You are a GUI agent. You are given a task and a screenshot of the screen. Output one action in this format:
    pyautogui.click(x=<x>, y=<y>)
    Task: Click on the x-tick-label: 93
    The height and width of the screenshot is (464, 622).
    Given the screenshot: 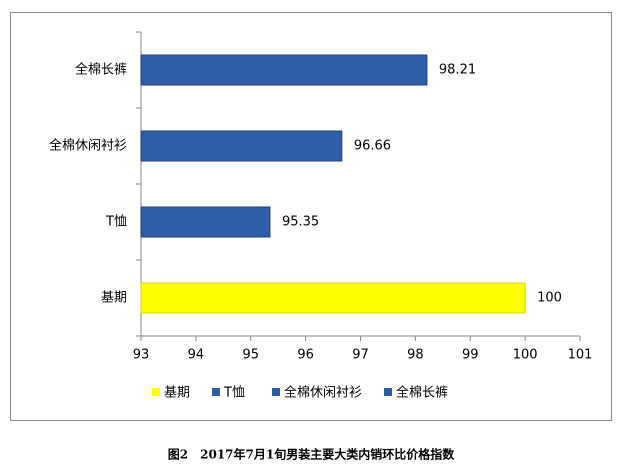 What is the action you would take?
    pyautogui.click(x=141, y=355)
    